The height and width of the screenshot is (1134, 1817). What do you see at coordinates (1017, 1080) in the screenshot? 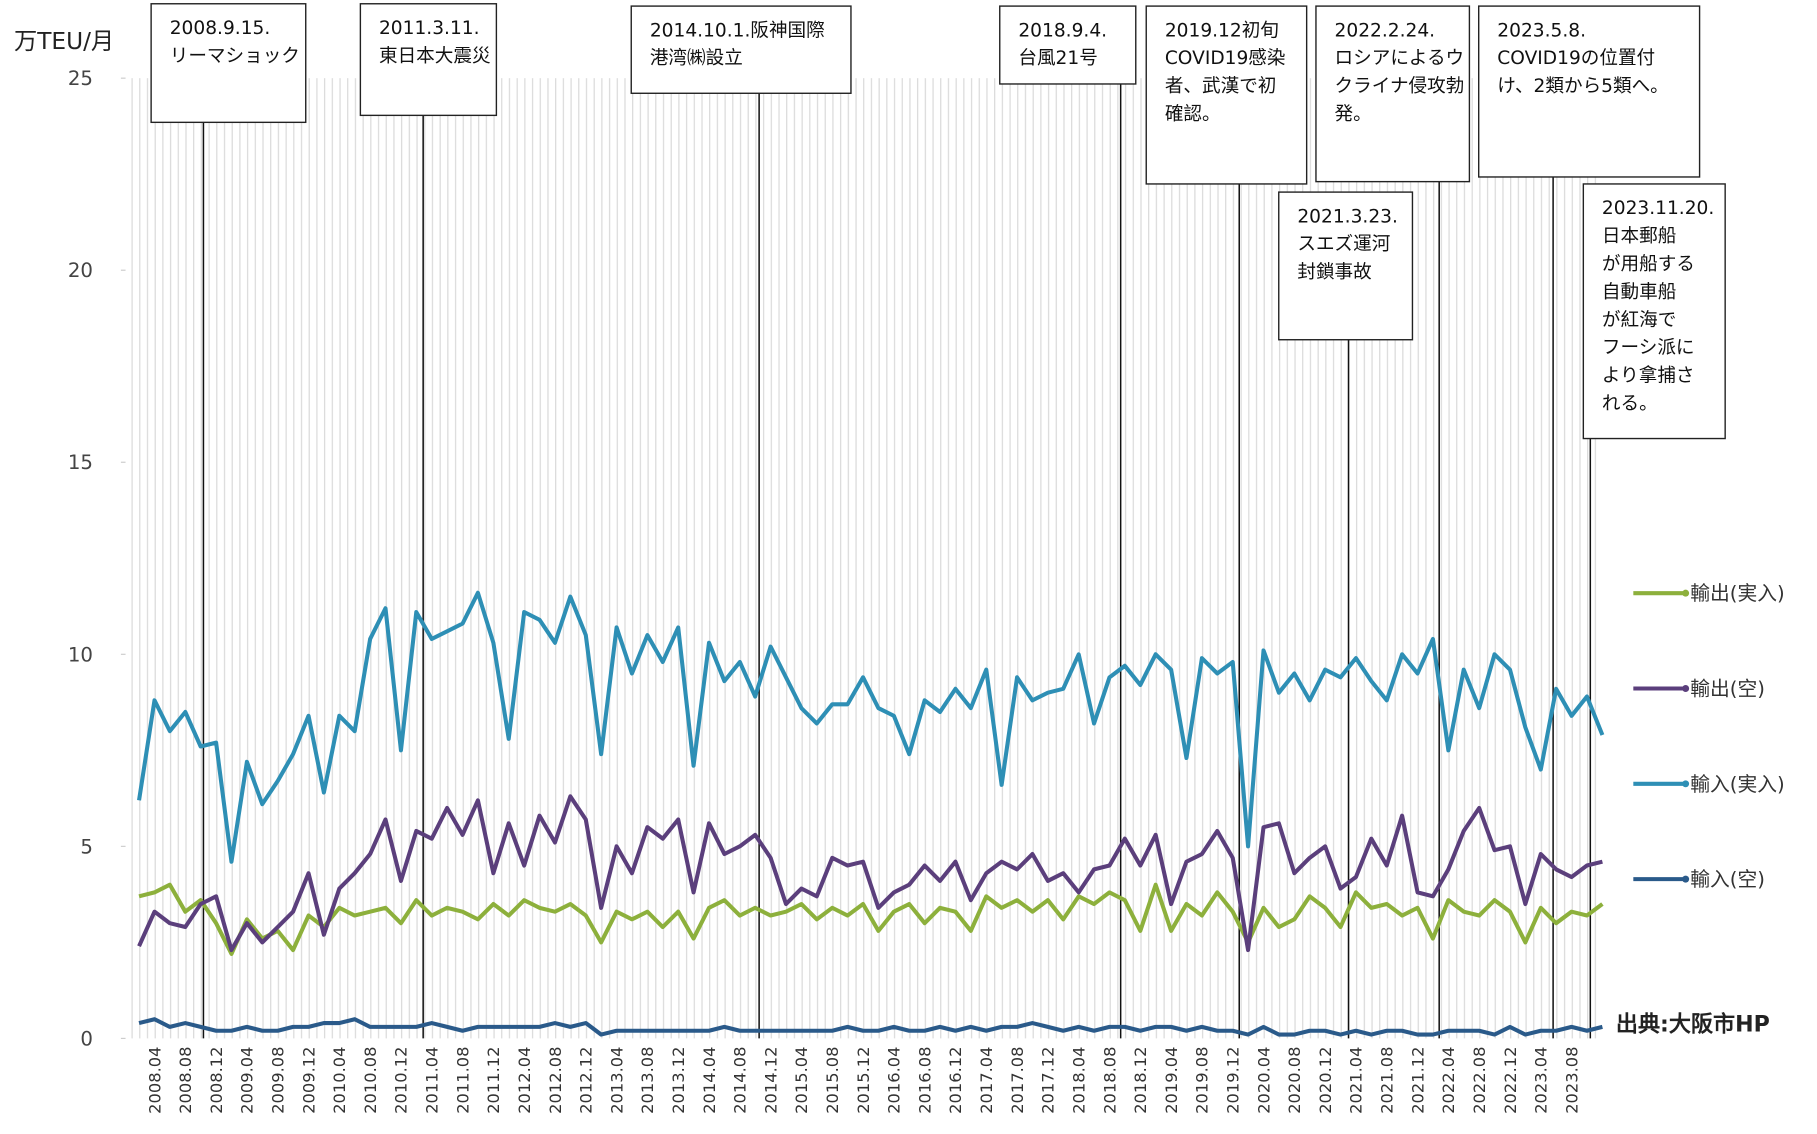
I see `x-tick-label: 2017.08` at bounding box center [1017, 1080].